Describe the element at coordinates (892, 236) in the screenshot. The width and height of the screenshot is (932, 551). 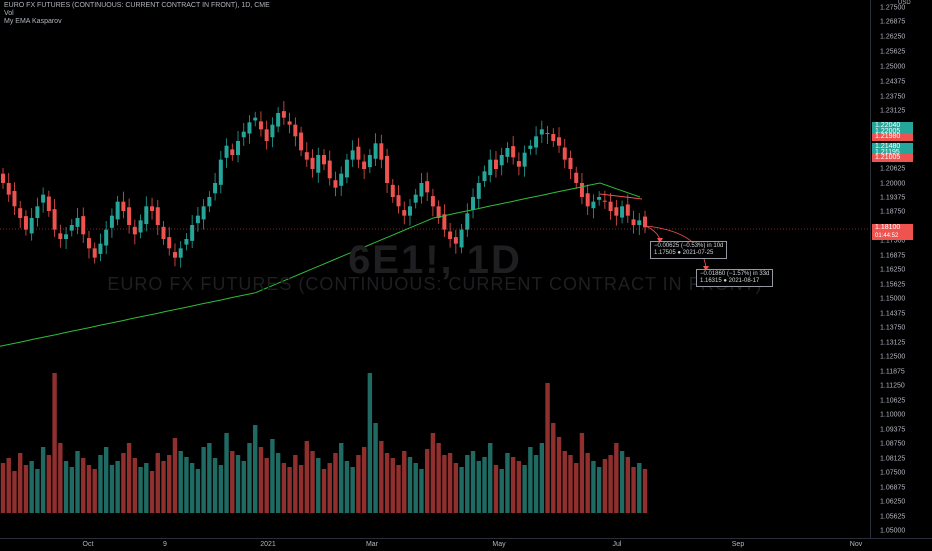
I see `countdown-tag: 01:44:52` at that location.